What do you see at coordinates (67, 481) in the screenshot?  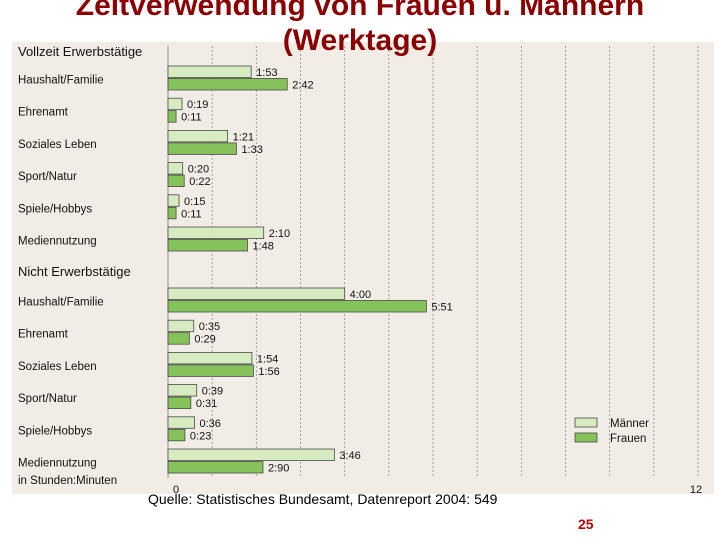 I see `x-axis-label: in Stunden:Minuten` at bounding box center [67, 481].